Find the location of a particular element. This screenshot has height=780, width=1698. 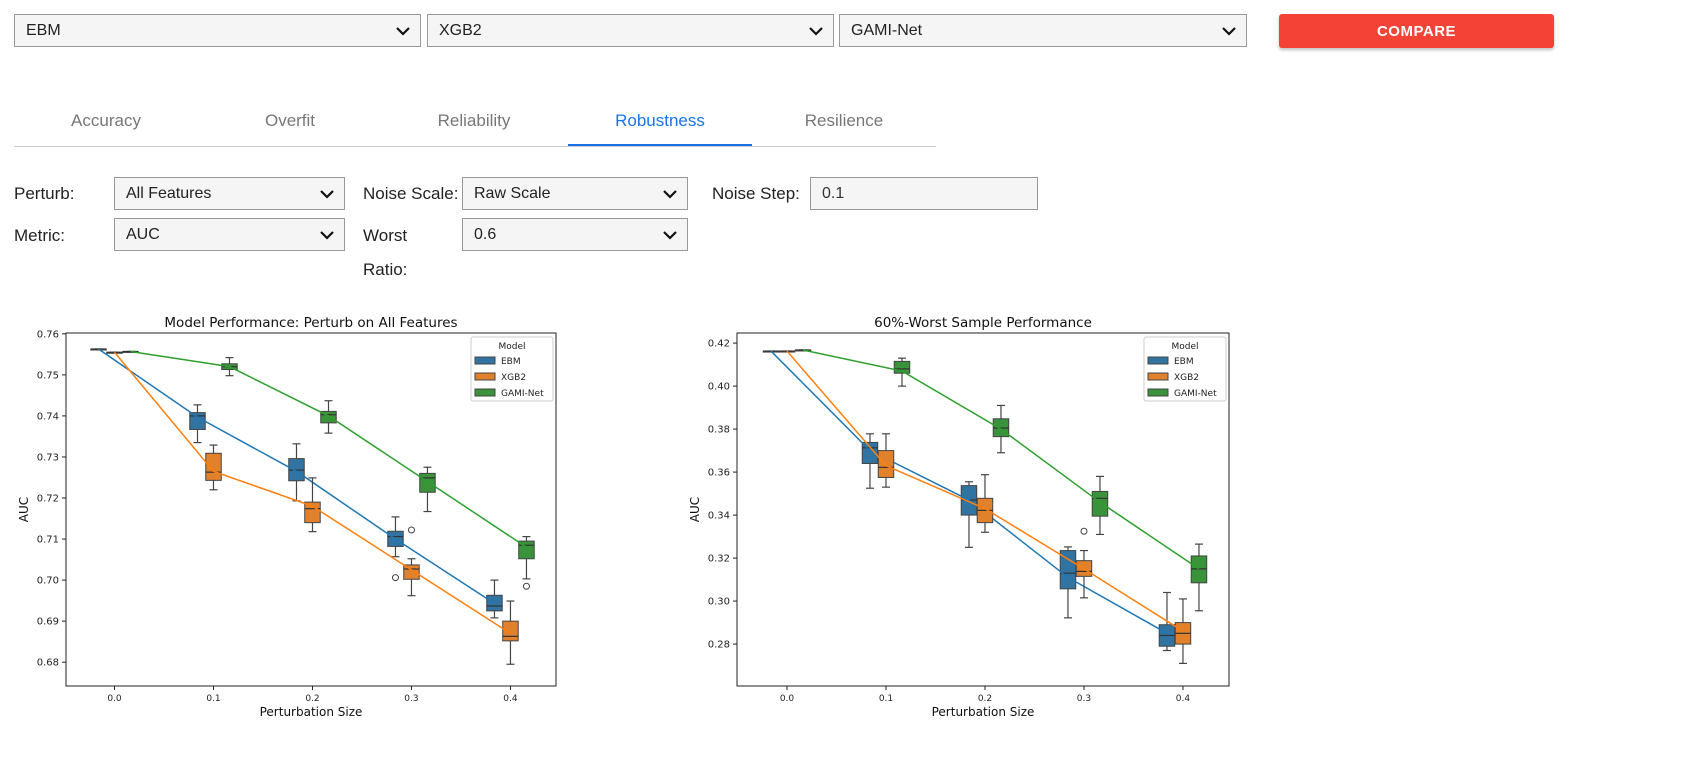

tab-overfit: Overfit is located at coordinates (290, 120).